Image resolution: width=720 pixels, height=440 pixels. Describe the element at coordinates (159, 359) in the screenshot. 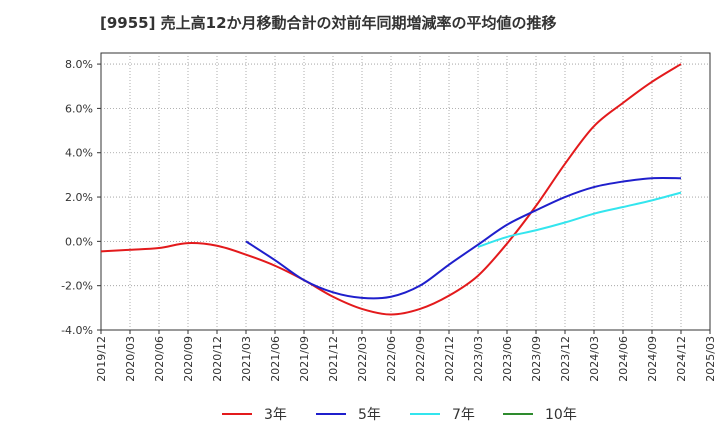

I see `x-tick-label: 2020/06` at that location.